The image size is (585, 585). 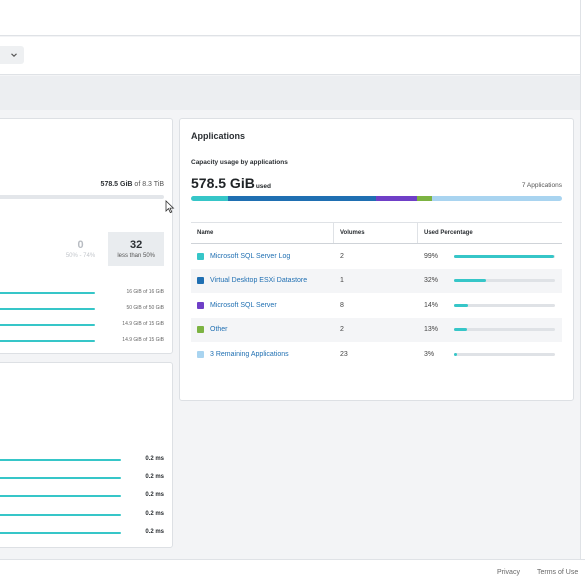 I want to click on terms-link: Terms of Use, so click(x=558, y=572).